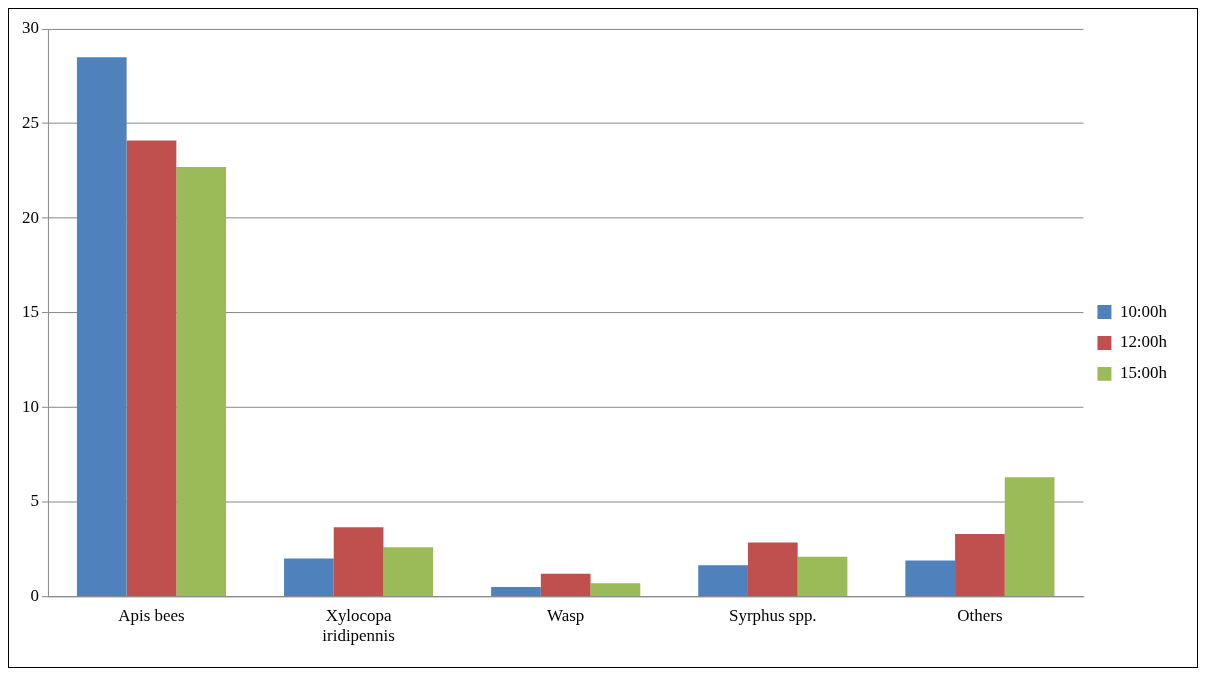  I want to click on y-tick-label: 0, so click(34, 595).